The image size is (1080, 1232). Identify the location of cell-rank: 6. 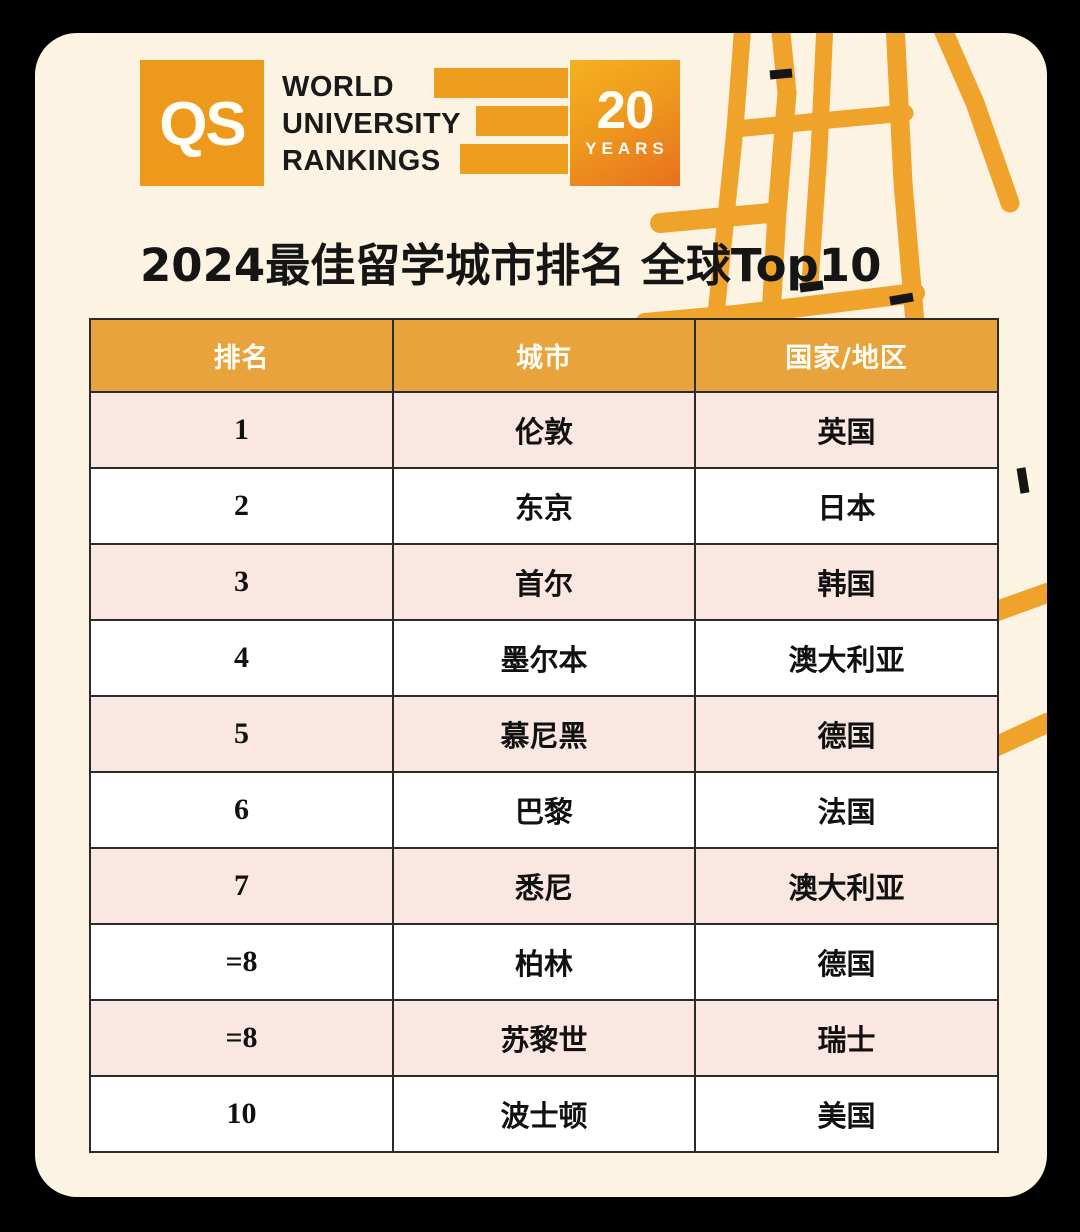
(241, 810).